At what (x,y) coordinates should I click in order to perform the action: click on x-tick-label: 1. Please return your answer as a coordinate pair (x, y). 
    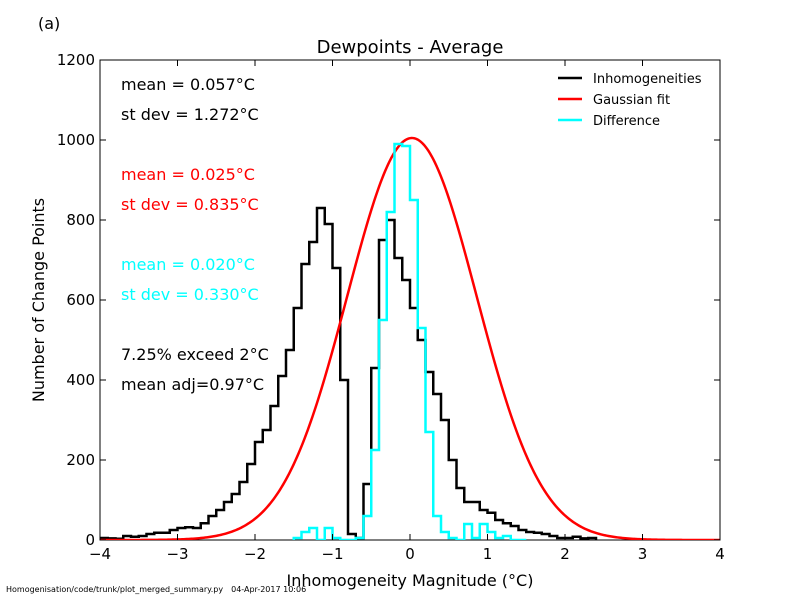
    Looking at the image, I should click on (488, 554).